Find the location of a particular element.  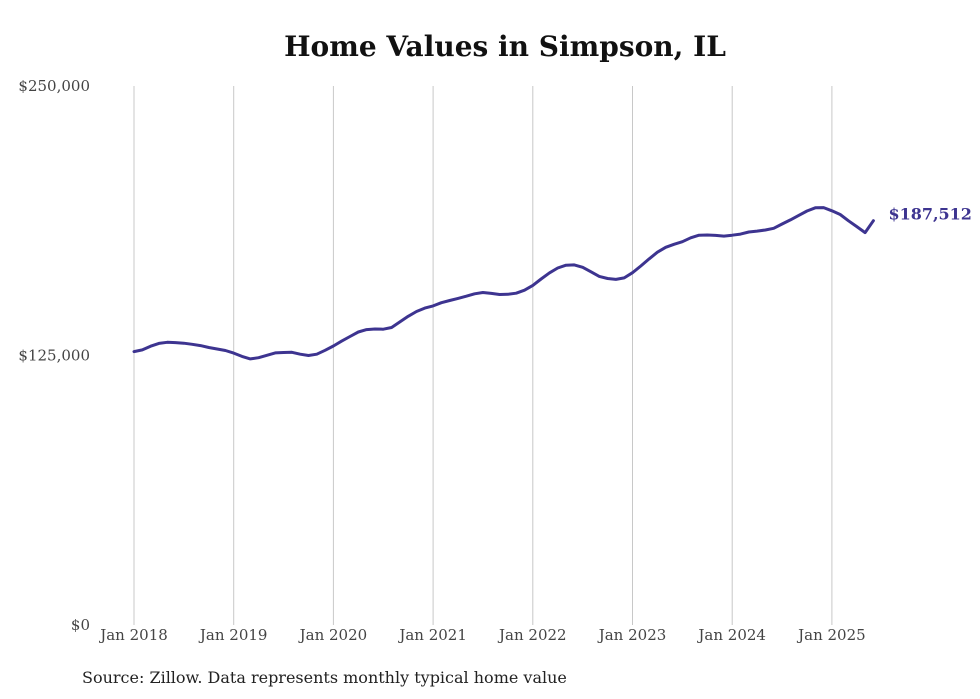

x-tick-label: Jan 2021 is located at coordinates (432, 635).